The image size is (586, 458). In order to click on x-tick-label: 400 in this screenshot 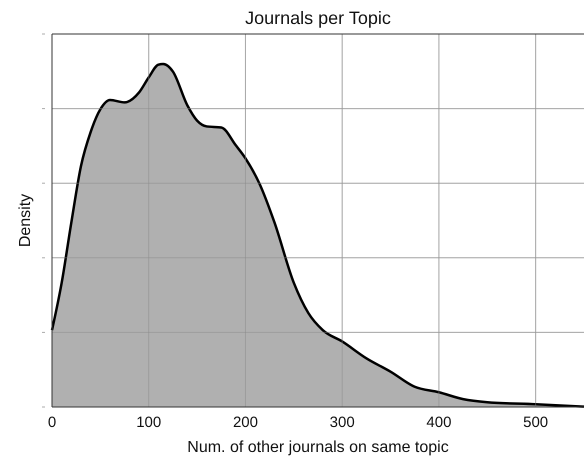, I will do `click(439, 422)`.